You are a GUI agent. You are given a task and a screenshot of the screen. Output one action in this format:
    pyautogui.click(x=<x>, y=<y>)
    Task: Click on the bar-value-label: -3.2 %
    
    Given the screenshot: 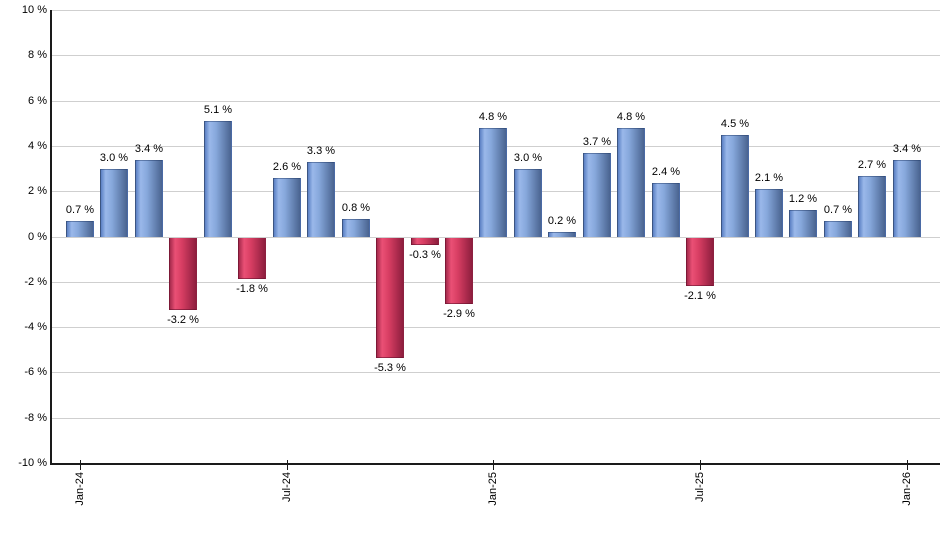 What is the action you would take?
    pyautogui.click(x=183, y=320)
    